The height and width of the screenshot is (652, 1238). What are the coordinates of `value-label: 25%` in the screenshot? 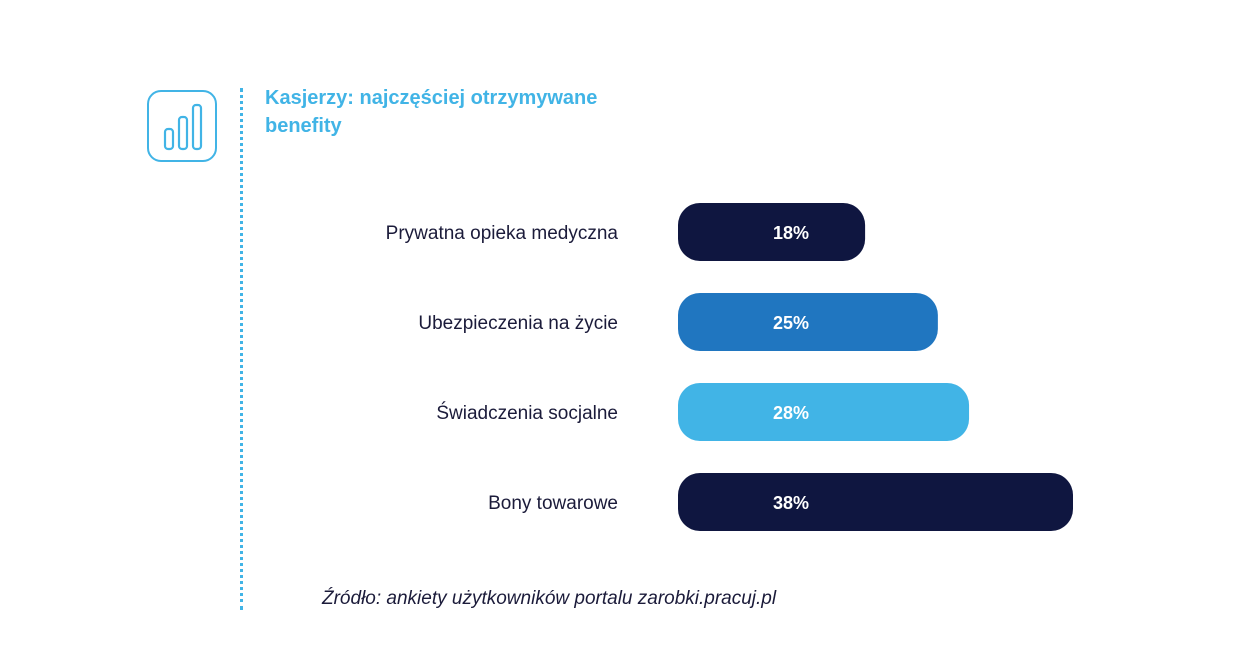 It's located at (791, 323).